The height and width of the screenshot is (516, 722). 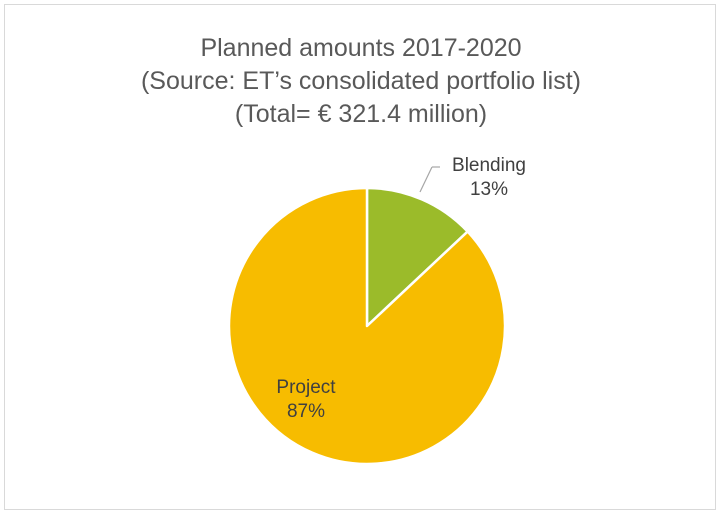 I want to click on pie-slice-blending, so click(x=417, y=257).